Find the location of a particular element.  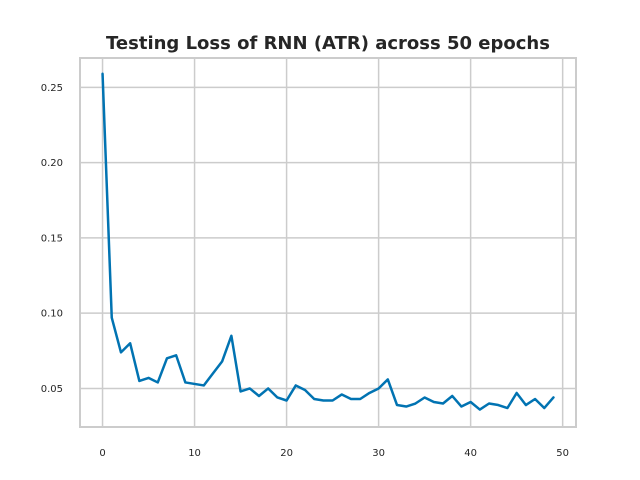

y-tick-label: 0.20 is located at coordinates (52, 163).